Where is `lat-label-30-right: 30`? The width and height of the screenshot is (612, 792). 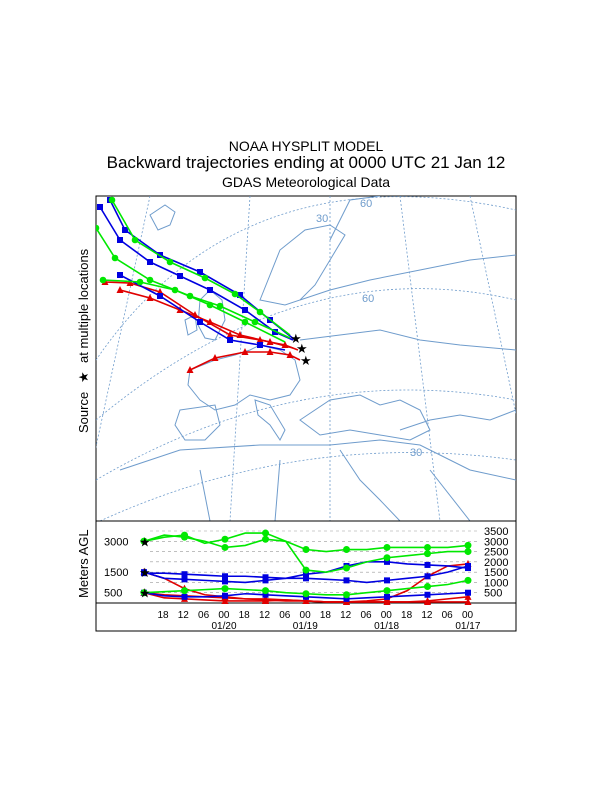
lat-label-30-right: 30 is located at coordinates (416, 453).